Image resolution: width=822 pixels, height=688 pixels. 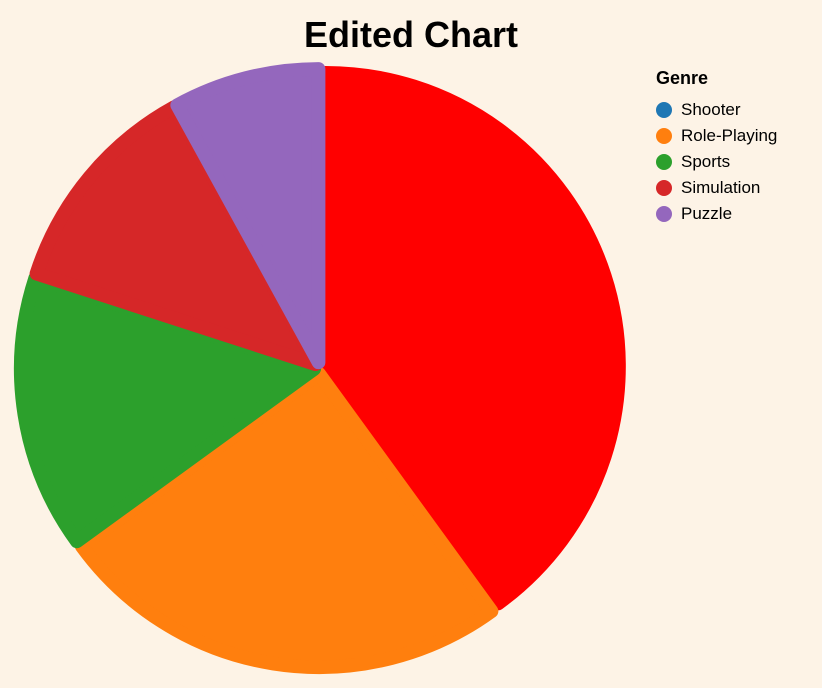 I want to click on legend-item-sports: Sports, so click(x=716, y=162).